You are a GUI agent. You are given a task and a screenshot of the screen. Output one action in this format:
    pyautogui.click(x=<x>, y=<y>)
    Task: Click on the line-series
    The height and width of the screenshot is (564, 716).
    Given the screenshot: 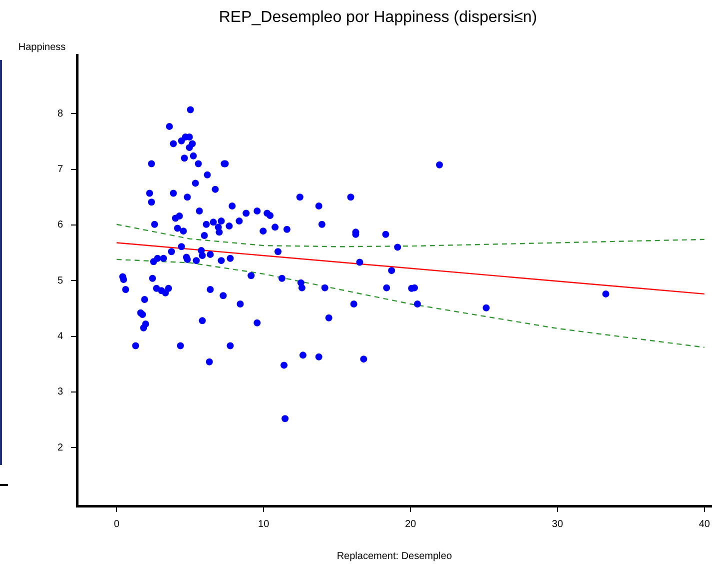 What is the action you would take?
    pyautogui.click(x=410, y=236)
    